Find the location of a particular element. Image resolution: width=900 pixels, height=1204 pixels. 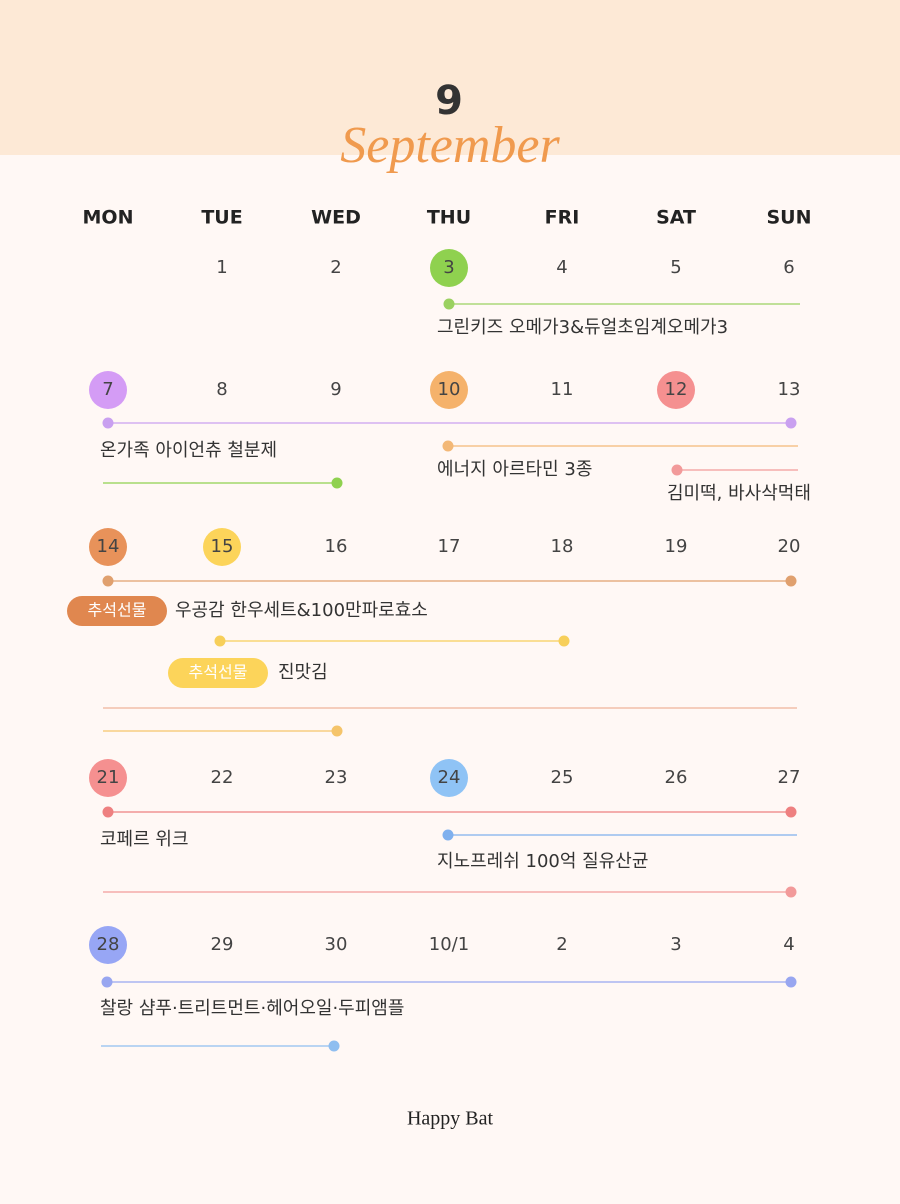

month-name: September is located at coordinates (450, 145).